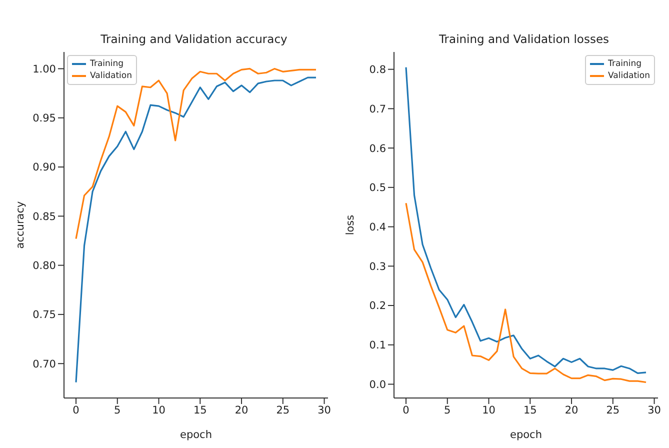 The image size is (669, 448). I want to click on y-tick-label: 0.5, so click(377, 188).